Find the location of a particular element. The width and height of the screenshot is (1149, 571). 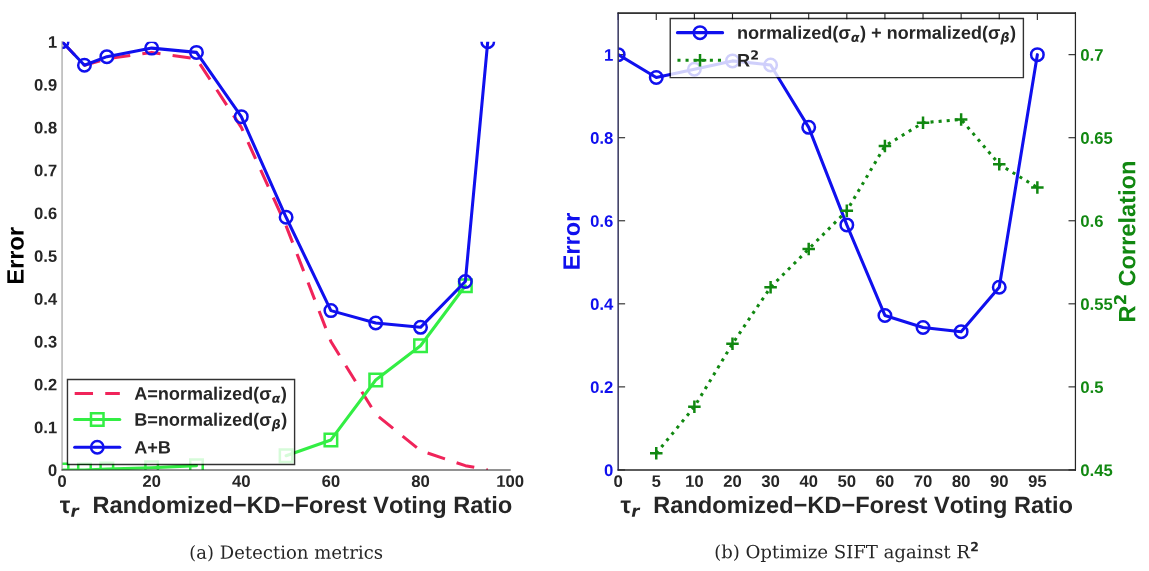

text: (a) Detection metrics is located at coordinates (286, 553).